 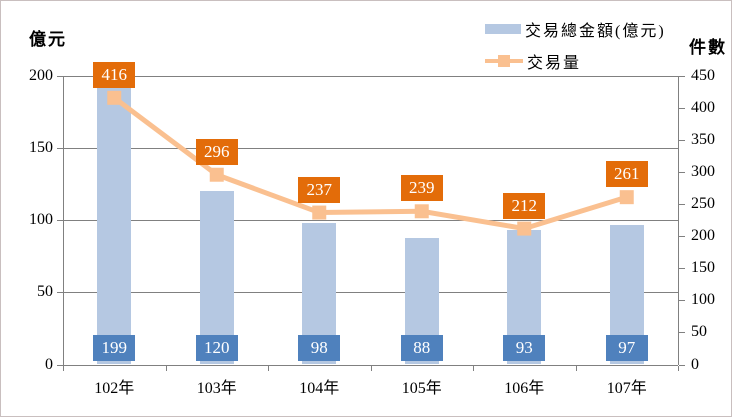 I want to click on legend: 交易總金額(億元) 交易量, so click(x=575, y=45).